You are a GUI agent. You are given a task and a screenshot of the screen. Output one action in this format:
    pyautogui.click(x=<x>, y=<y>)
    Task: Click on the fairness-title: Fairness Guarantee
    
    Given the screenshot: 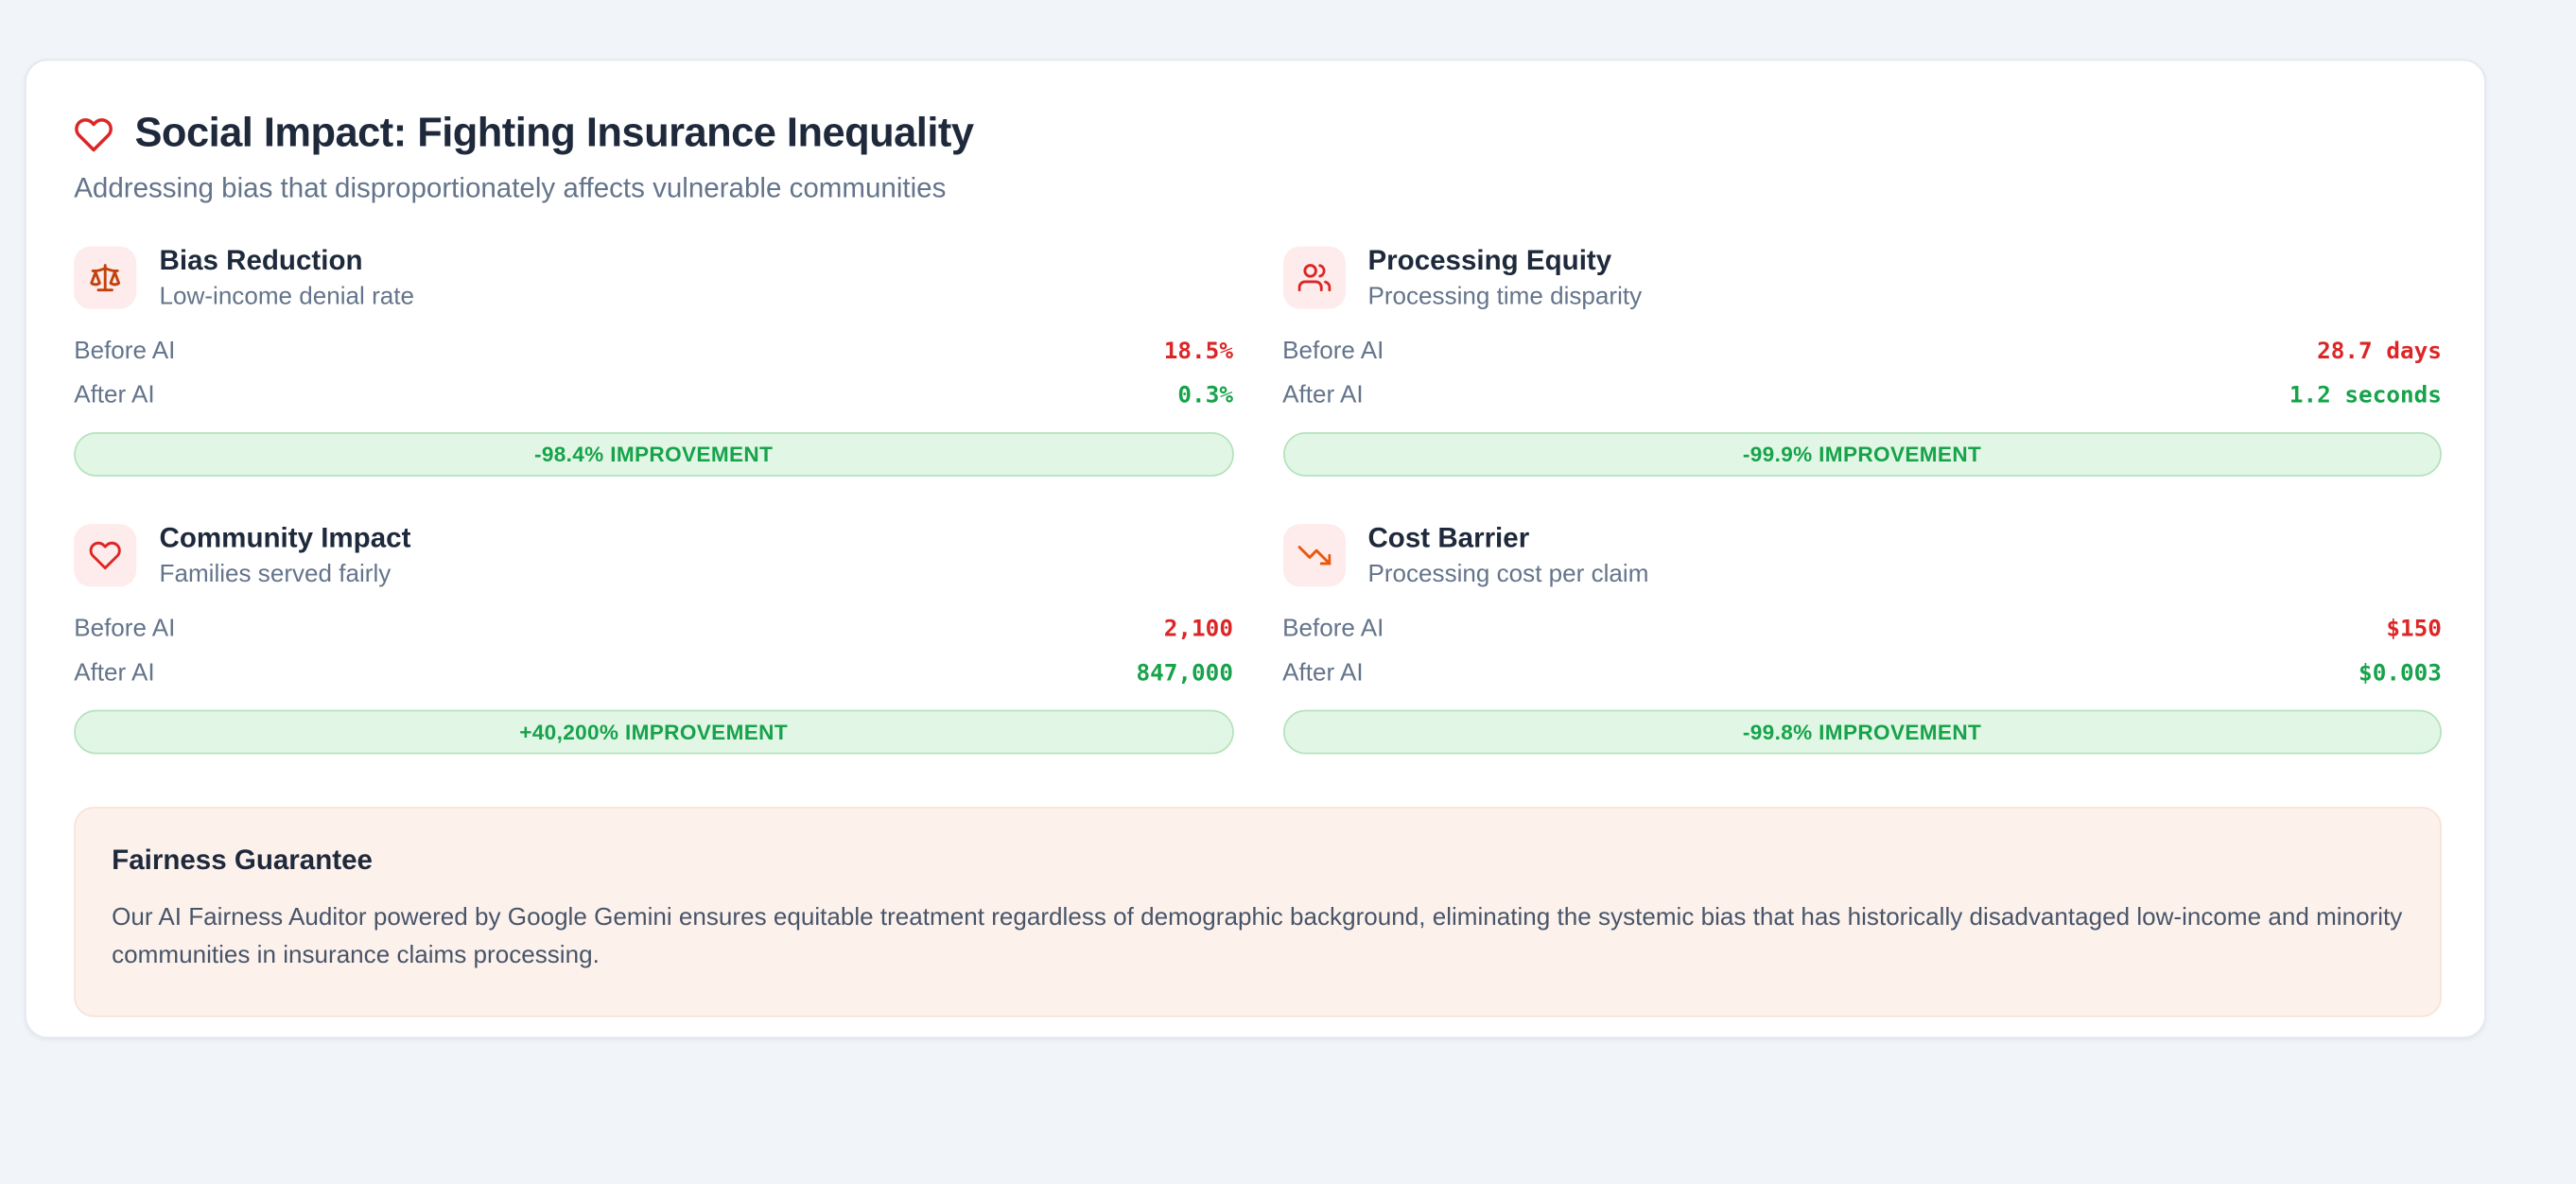 What is the action you would take?
    pyautogui.click(x=243, y=860)
    